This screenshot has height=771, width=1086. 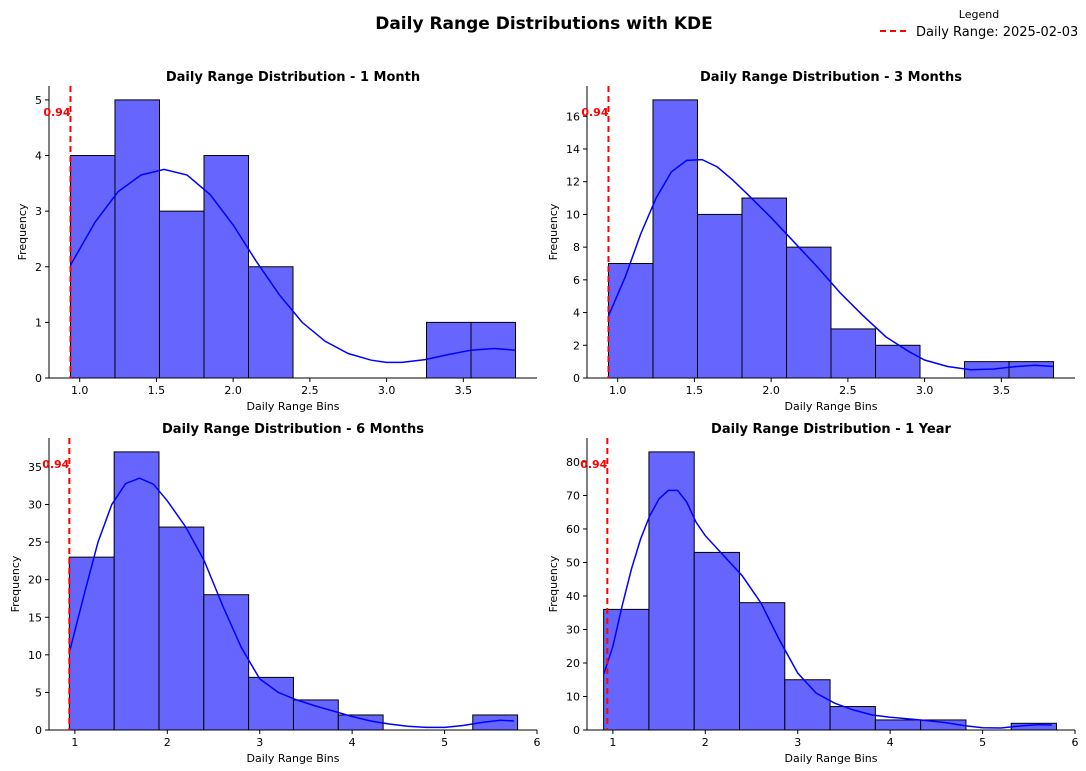 I want to click on y-tick-label: 40, so click(x=573, y=596).